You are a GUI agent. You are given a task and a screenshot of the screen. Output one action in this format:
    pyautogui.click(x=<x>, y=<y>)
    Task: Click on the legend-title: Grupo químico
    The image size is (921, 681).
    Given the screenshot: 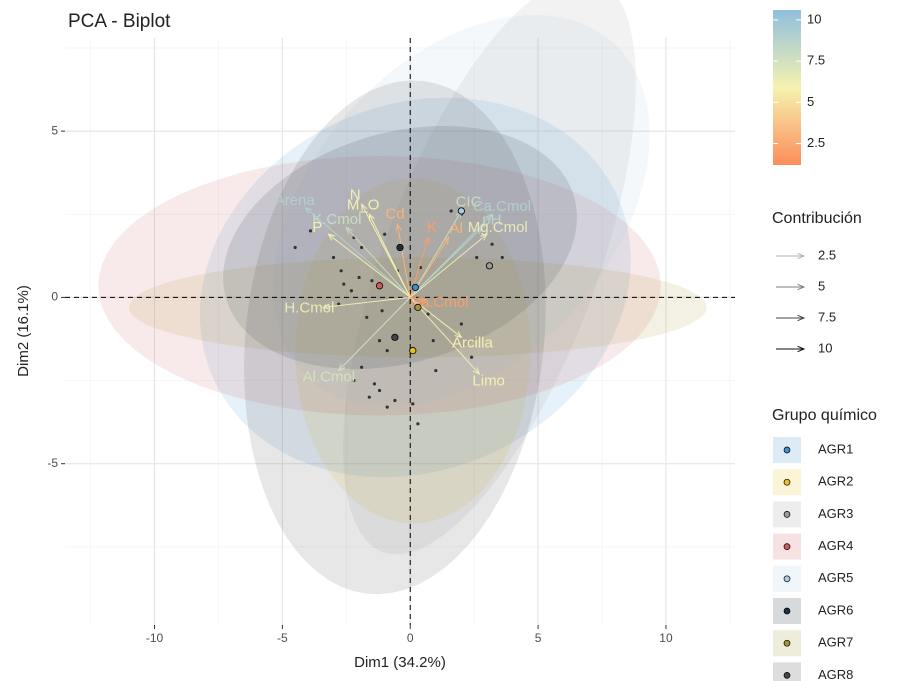 What is the action you would take?
    pyautogui.click(x=824, y=415)
    